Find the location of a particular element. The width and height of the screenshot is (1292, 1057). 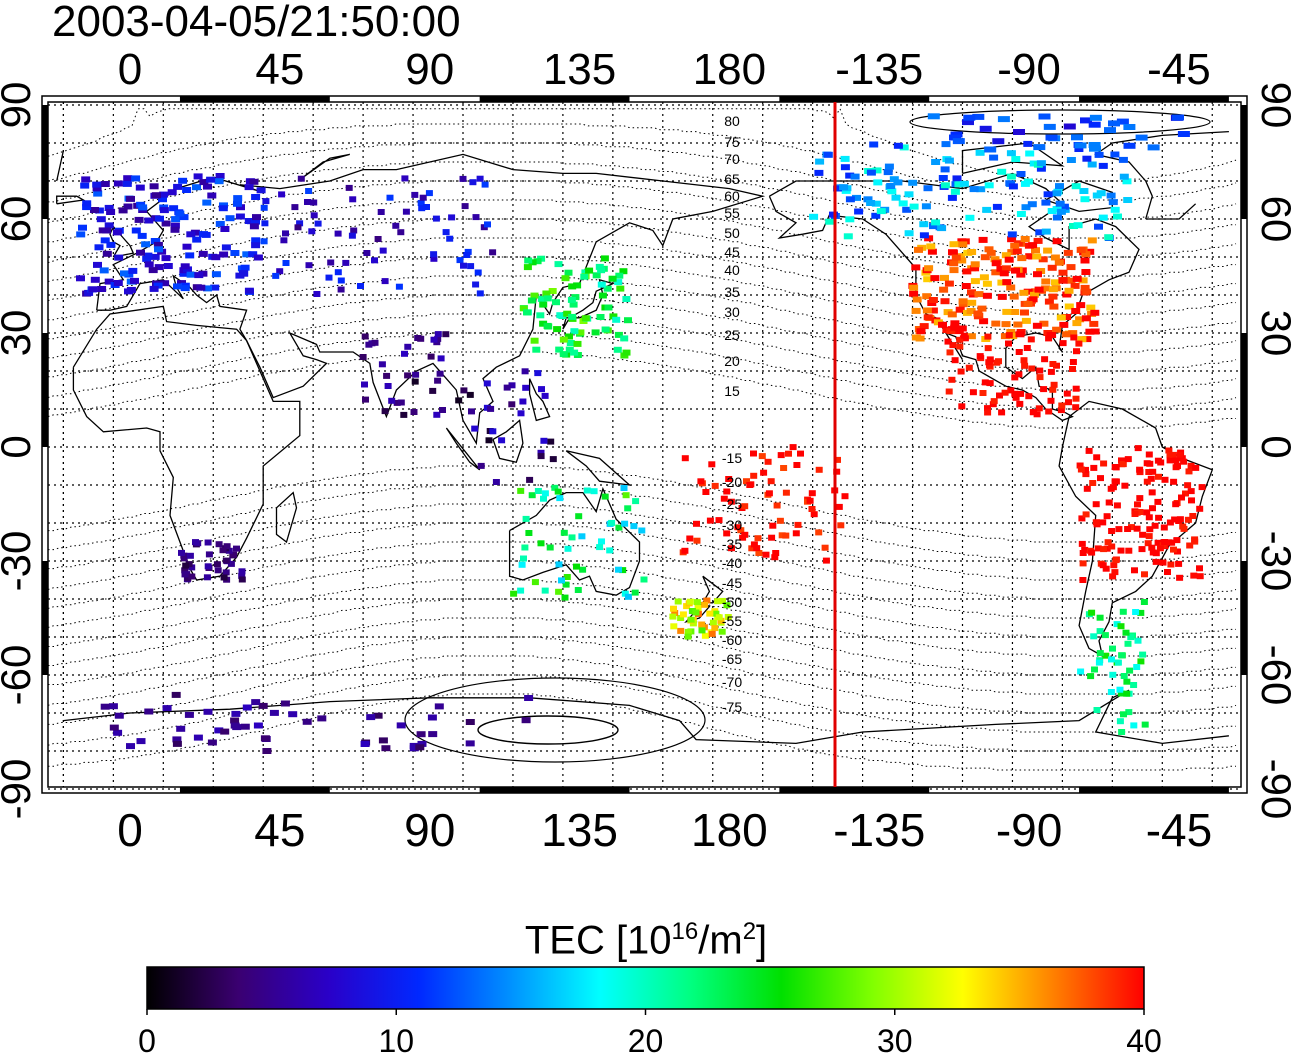

y-tick-label-left: -90 is located at coordinates (19, 789).